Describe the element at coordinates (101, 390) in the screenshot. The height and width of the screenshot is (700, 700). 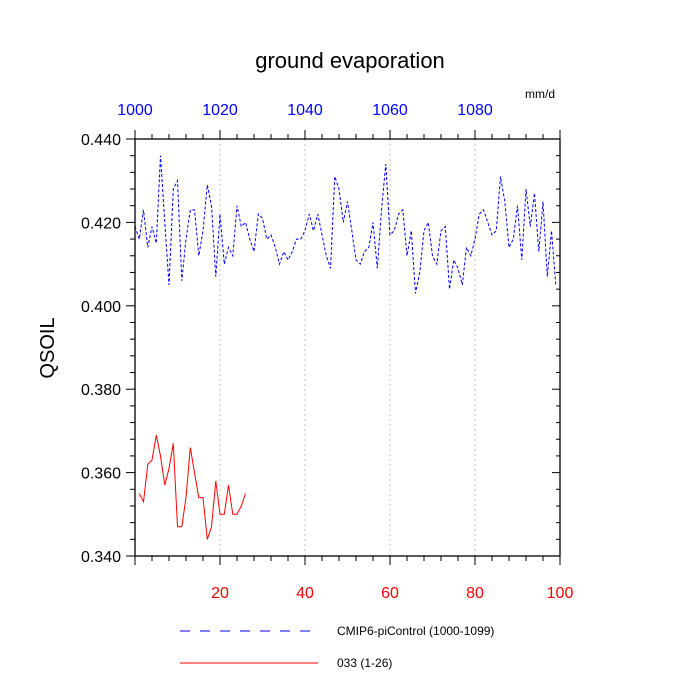
I see `tick-label-left-2: 0.380` at that location.